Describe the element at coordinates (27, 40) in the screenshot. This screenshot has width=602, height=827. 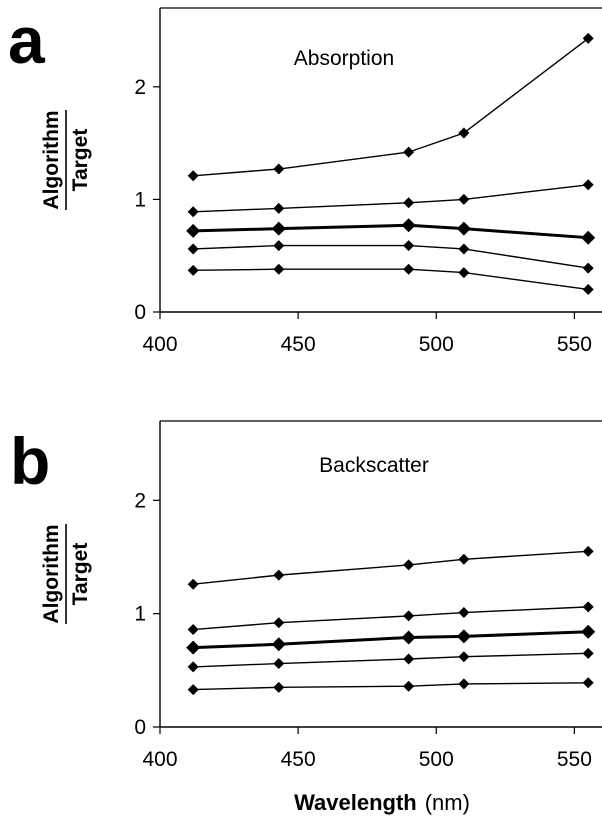
I see `panel-label: a` at that location.